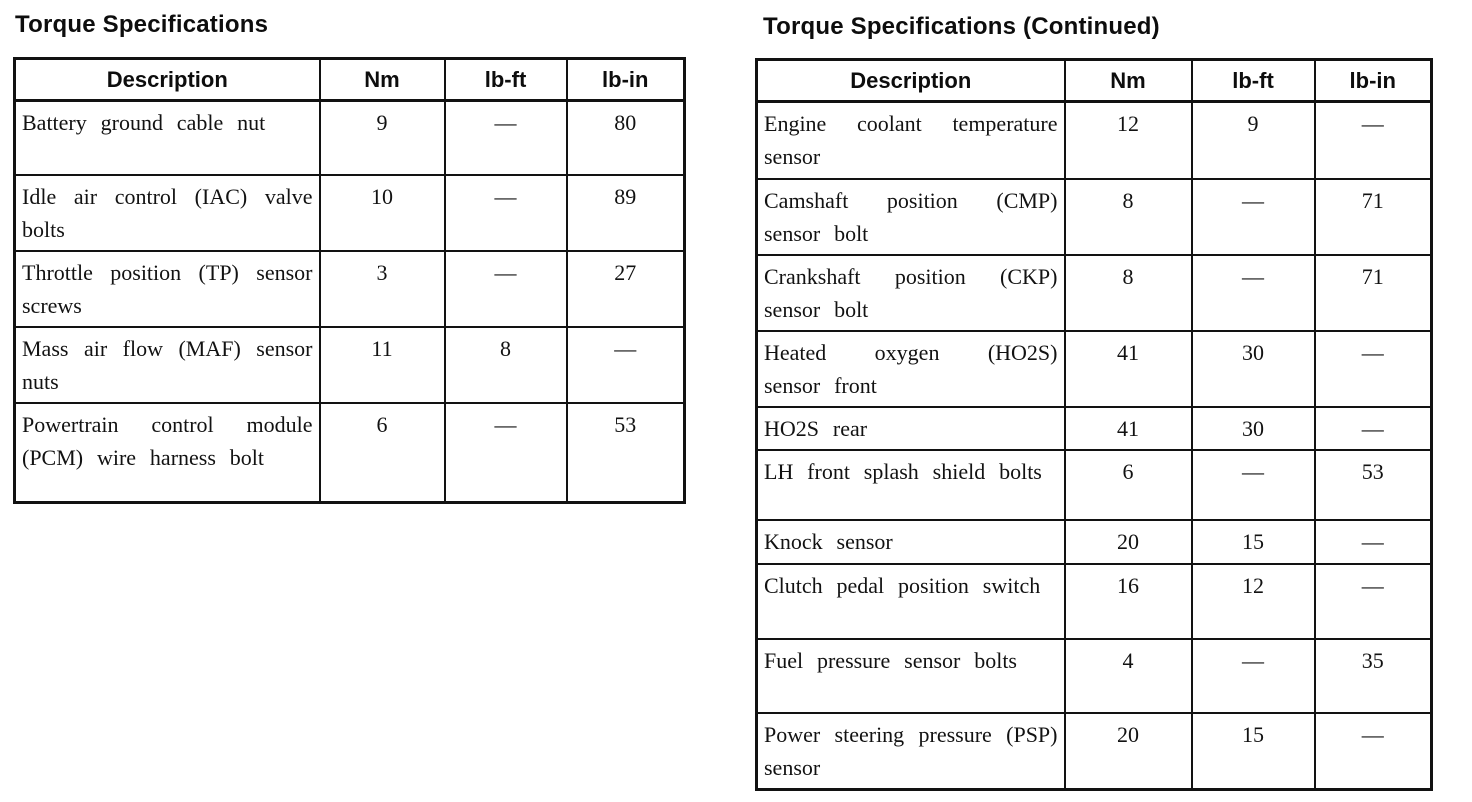  Describe the element at coordinates (382, 364) in the screenshot. I see `cell-nm: 11` at that location.